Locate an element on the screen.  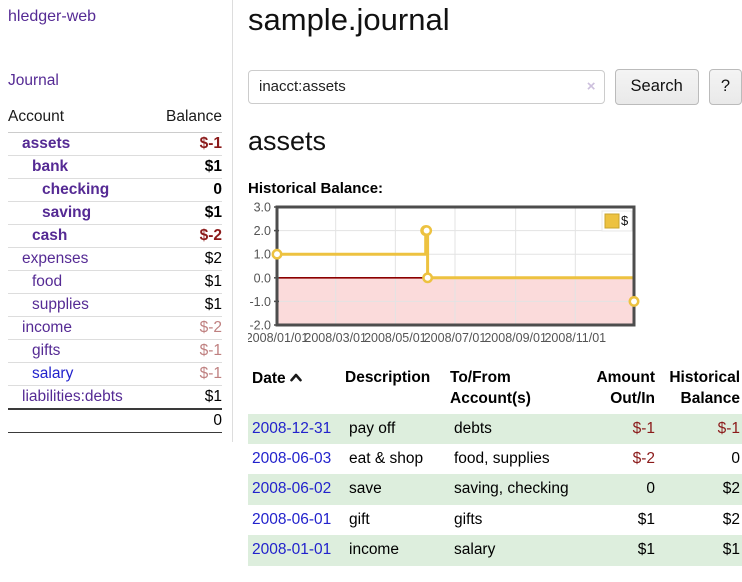
account-link: salary is located at coordinates (53, 373).